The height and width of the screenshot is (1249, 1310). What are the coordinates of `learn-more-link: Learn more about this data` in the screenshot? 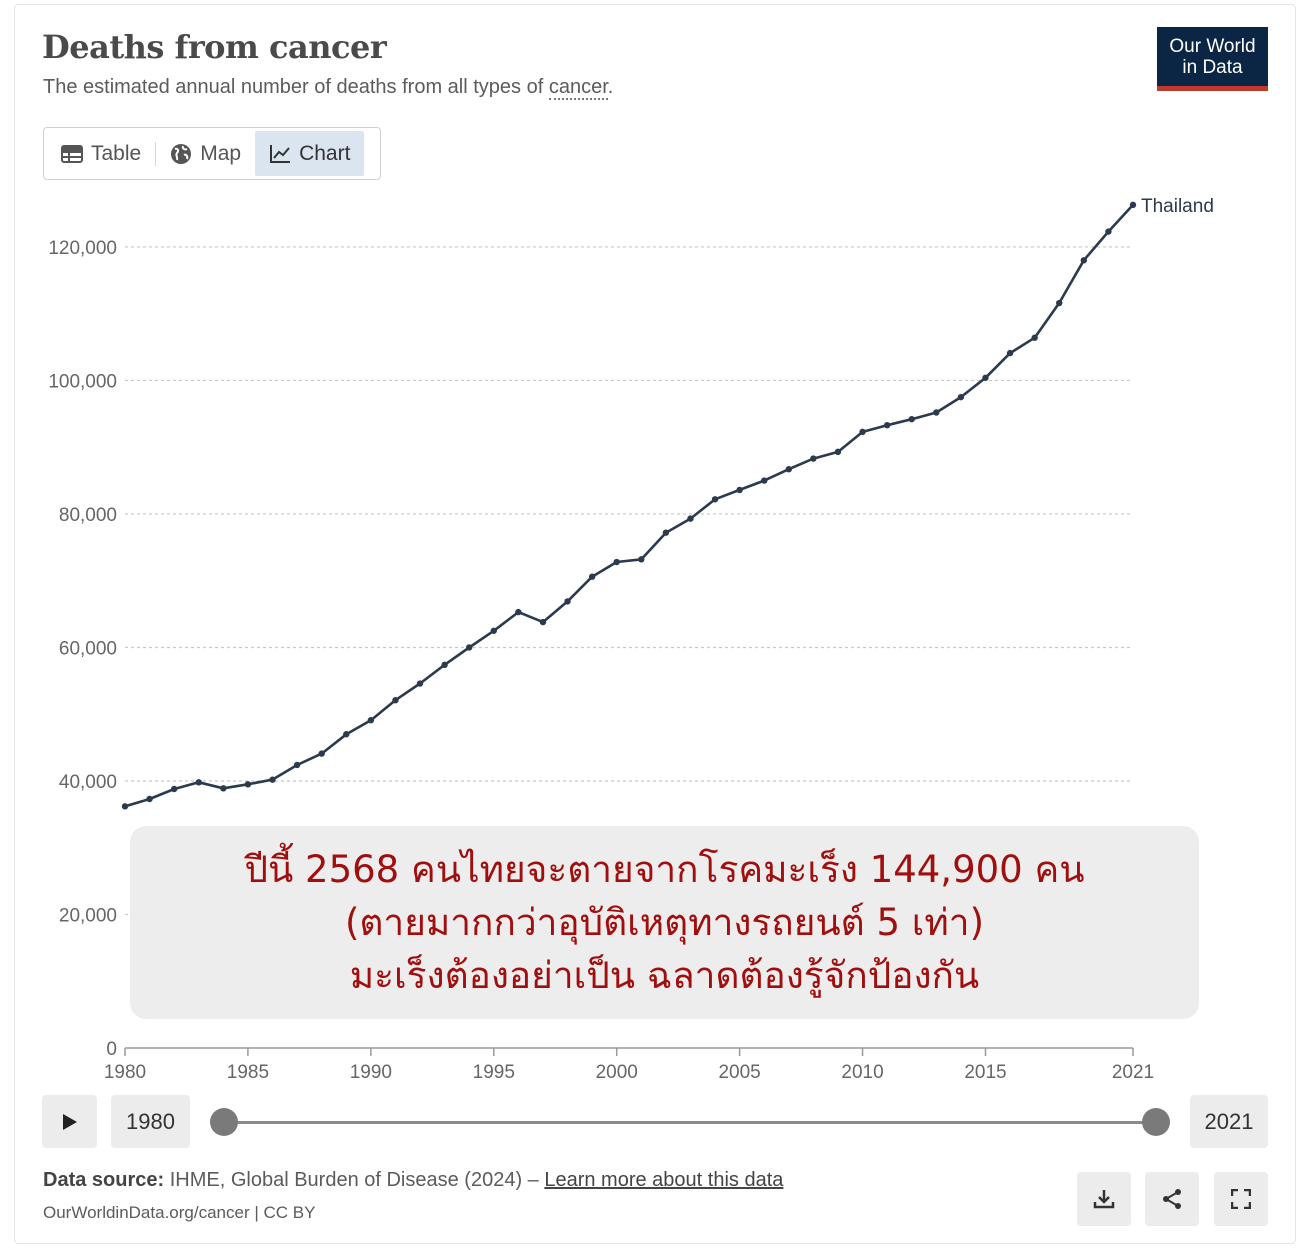 It's located at (664, 1180).